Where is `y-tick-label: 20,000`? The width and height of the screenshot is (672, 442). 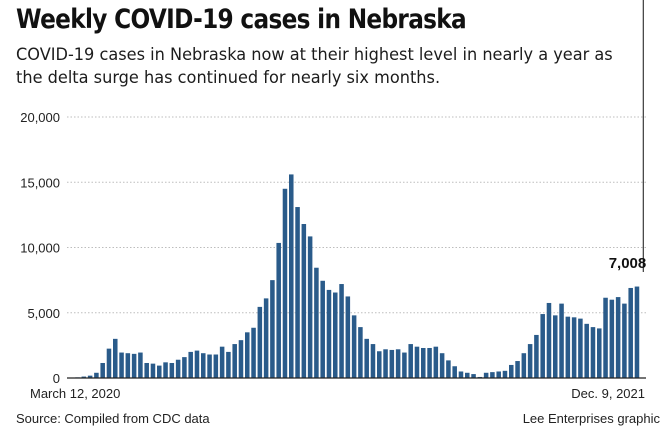 y-tick-label: 20,000 is located at coordinates (40, 117).